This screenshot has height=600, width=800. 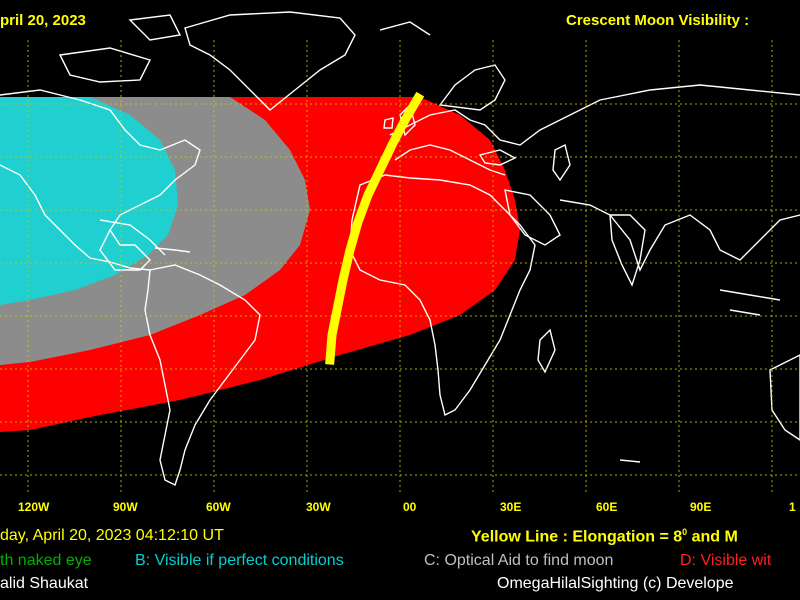 What do you see at coordinates (125, 507) in the screenshot?
I see `lon-label-90w: 90W` at bounding box center [125, 507].